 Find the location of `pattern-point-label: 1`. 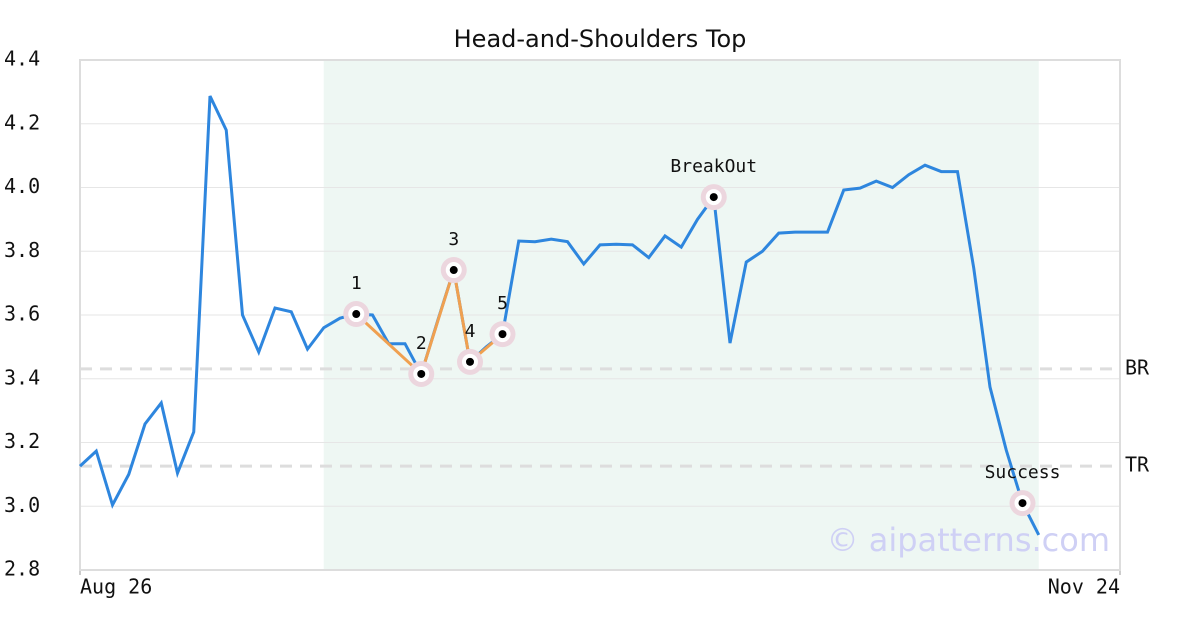

pattern-point-label: 1 is located at coordinates (356, 283).